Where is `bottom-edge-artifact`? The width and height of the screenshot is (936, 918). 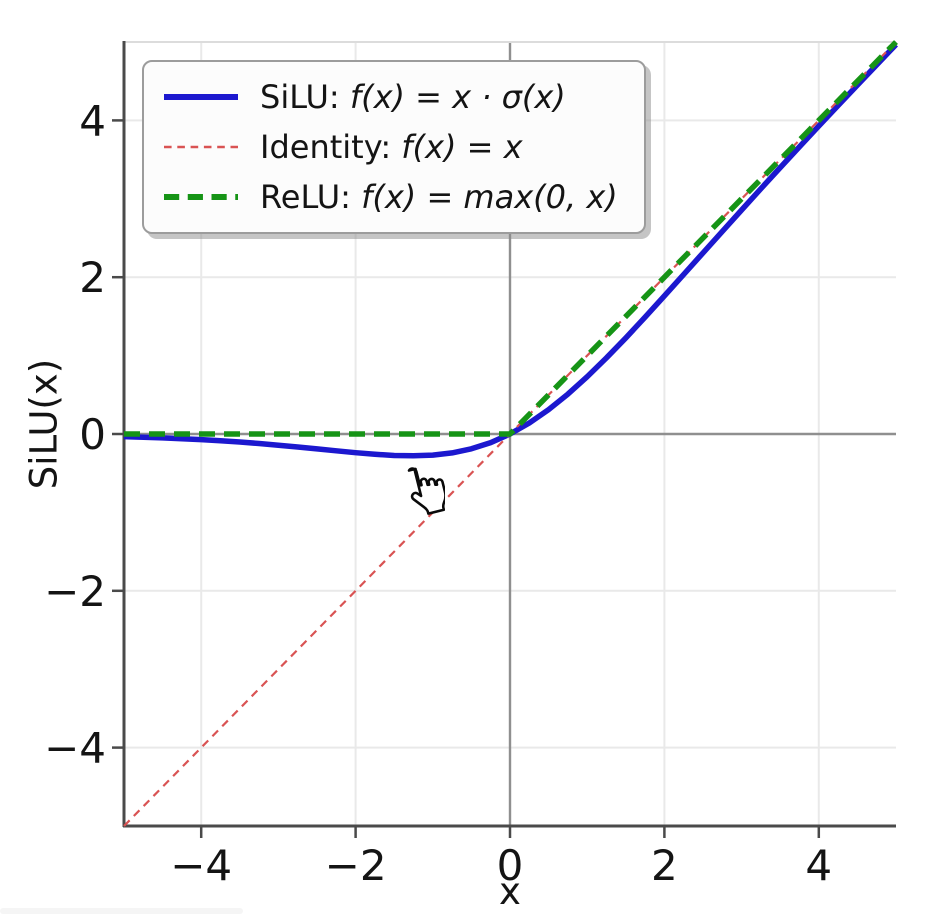
bottom-edge-artifact is located at coordinates (121, 911).